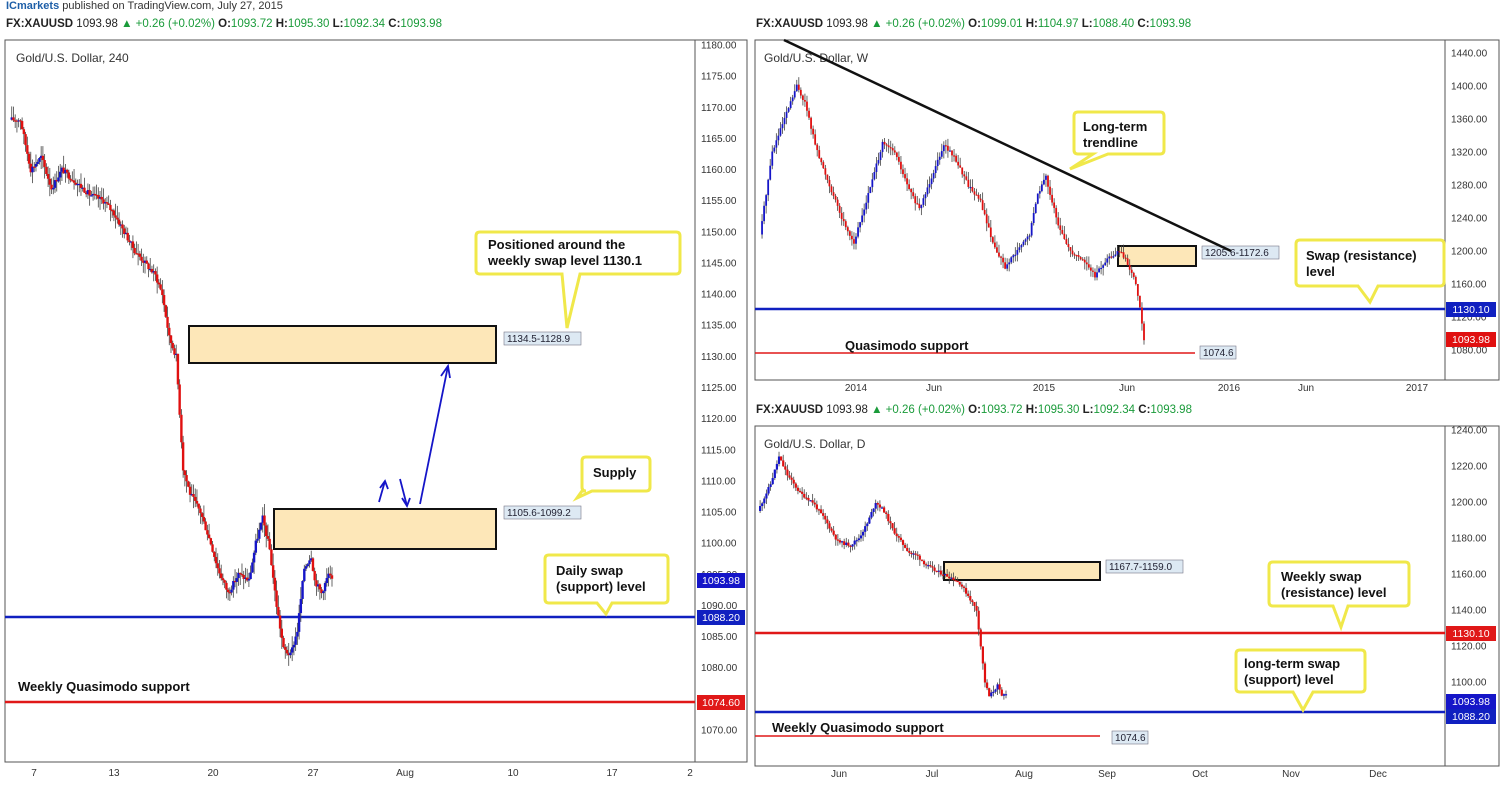 The height and width of the screenshot is (787, 1501). I want to click on callout-swap-resistance: Swap (resistance) level, so click(1370, 271).